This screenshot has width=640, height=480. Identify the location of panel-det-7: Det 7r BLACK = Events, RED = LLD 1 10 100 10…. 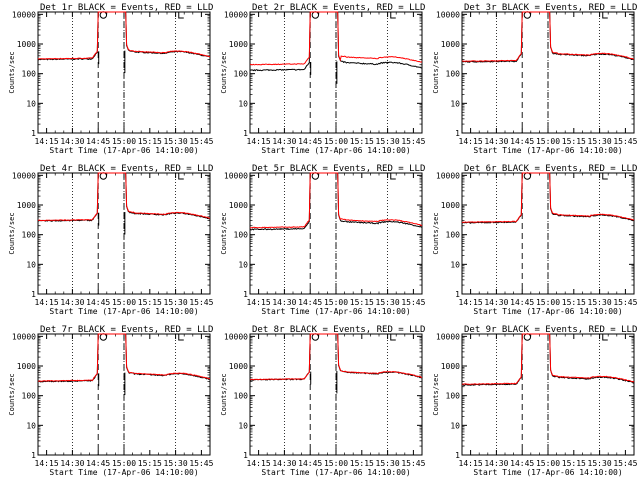
(111, 401).